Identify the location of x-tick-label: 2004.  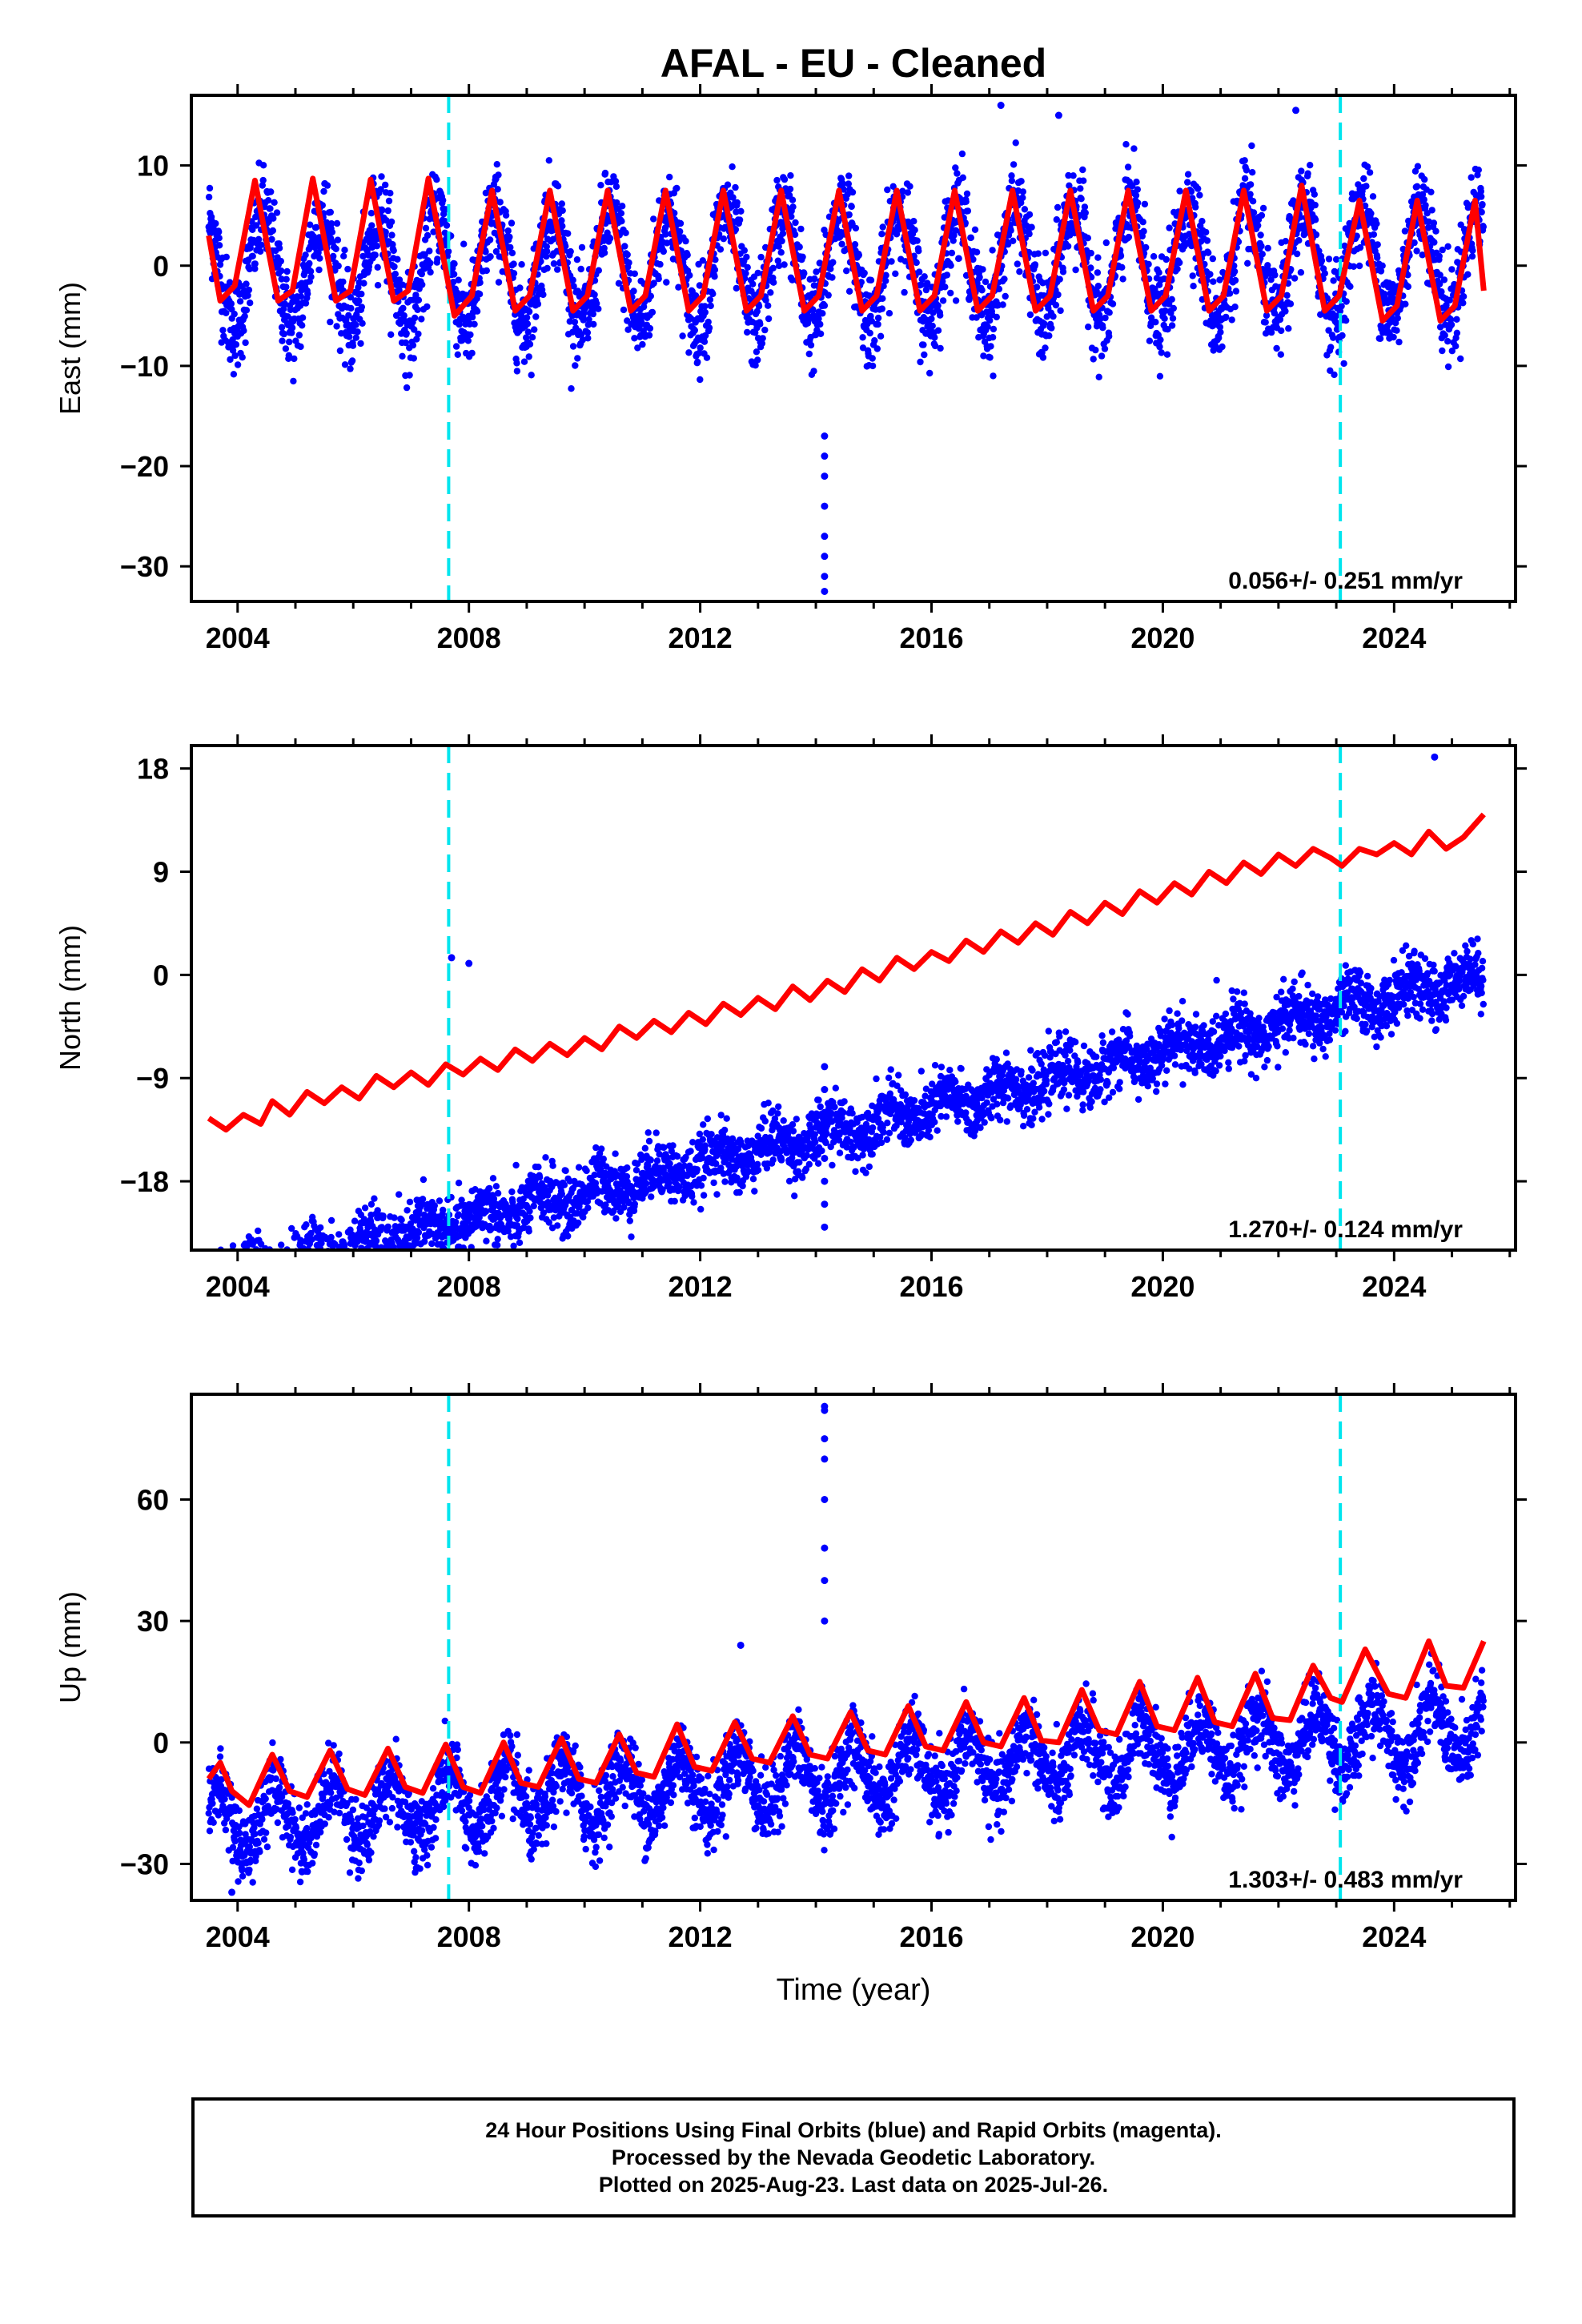
(238, 637).